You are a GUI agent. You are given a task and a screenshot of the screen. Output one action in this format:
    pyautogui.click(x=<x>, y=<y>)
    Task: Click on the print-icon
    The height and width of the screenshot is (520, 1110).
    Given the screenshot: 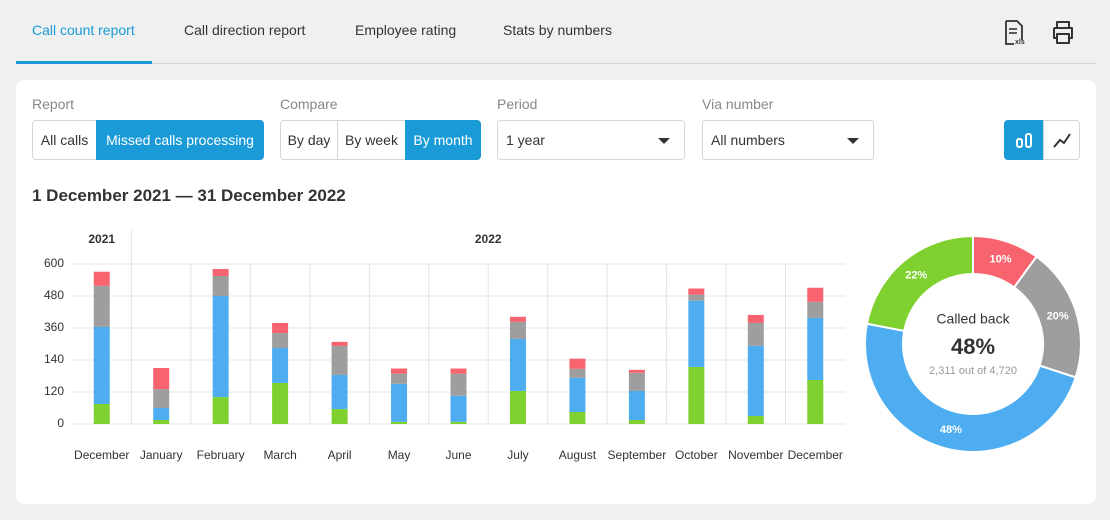 What is the action you would take?
    pyautogui.click(x=1063, y=32)
    